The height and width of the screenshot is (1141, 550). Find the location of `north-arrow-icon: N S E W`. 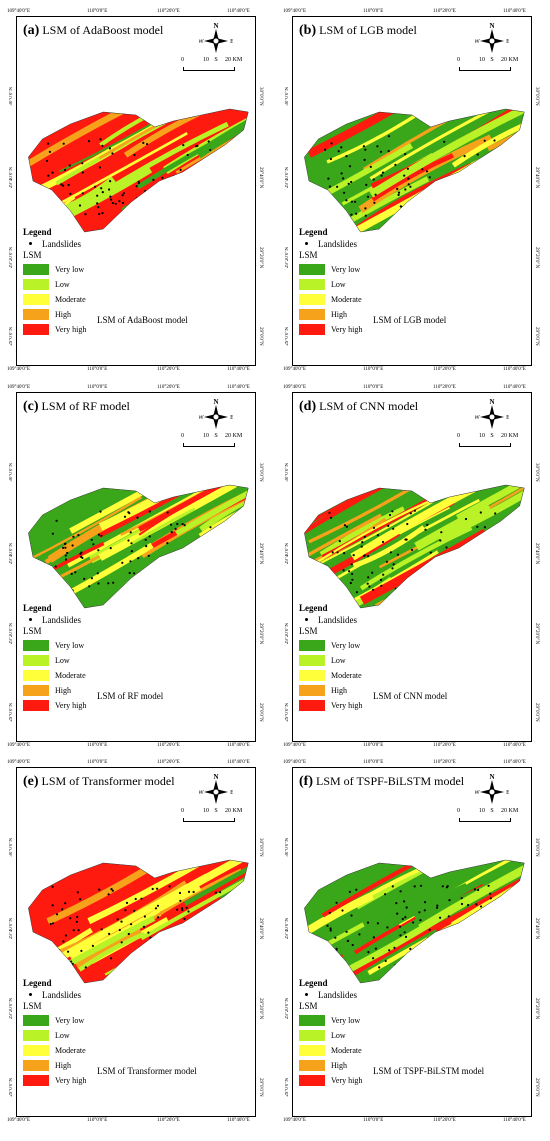

north-arrow-icon: N S E W is located at coordinates (216, 793).